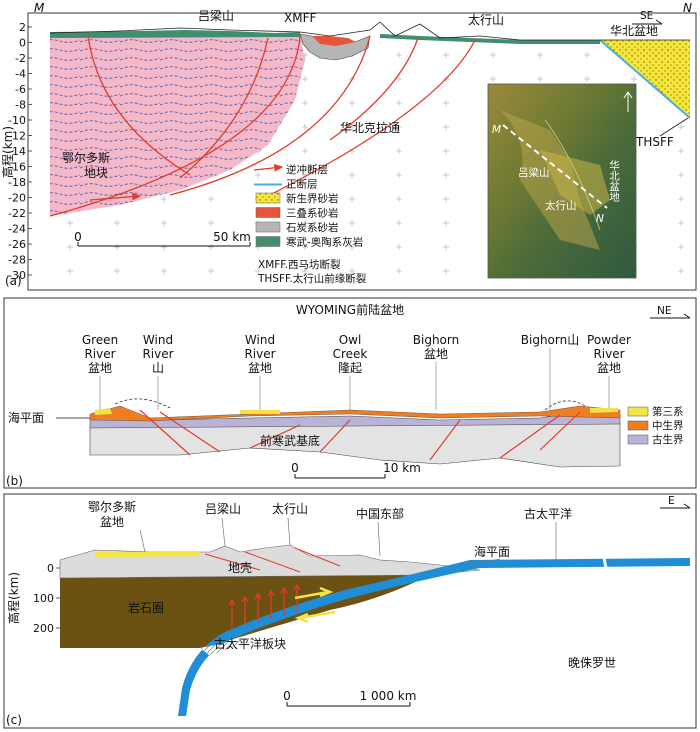  What do you see at coordinates (17, 167) in the screenshot?
I see `y-tick-label: -16` at bounding box center [17, 167].